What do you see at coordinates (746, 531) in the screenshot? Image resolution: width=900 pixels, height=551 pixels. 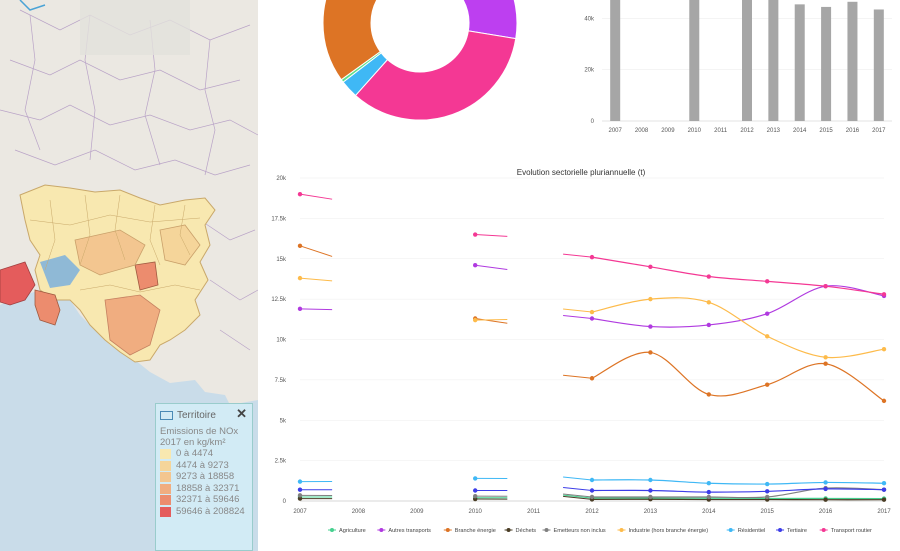 I see `line-legend-item: Résidentiel` at bounding box center [746, 531].